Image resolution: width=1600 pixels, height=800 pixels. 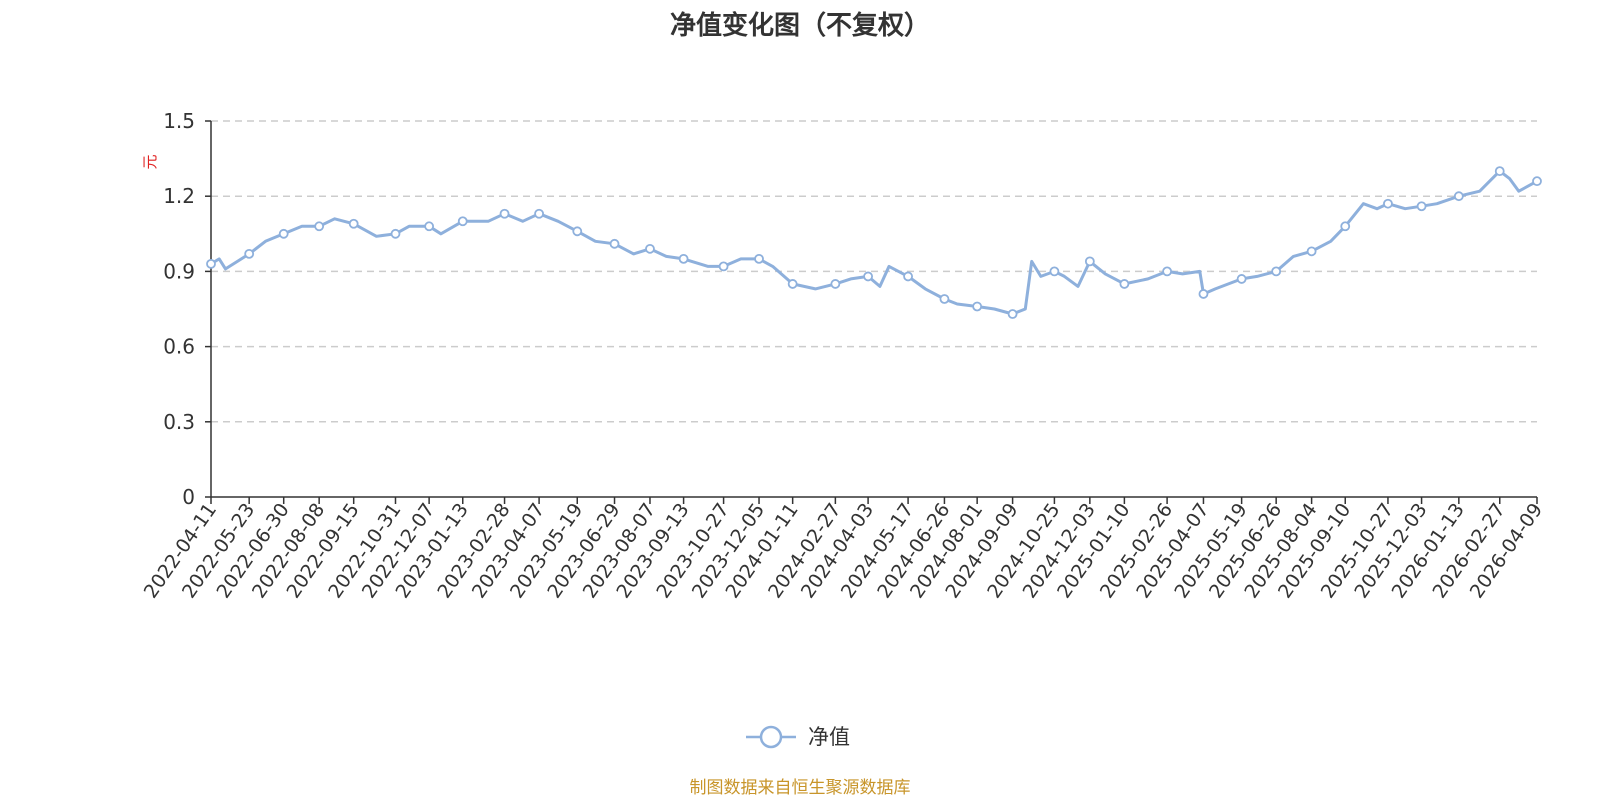 I want to click on y-tick-label: 0, so click(x=188, y=497).